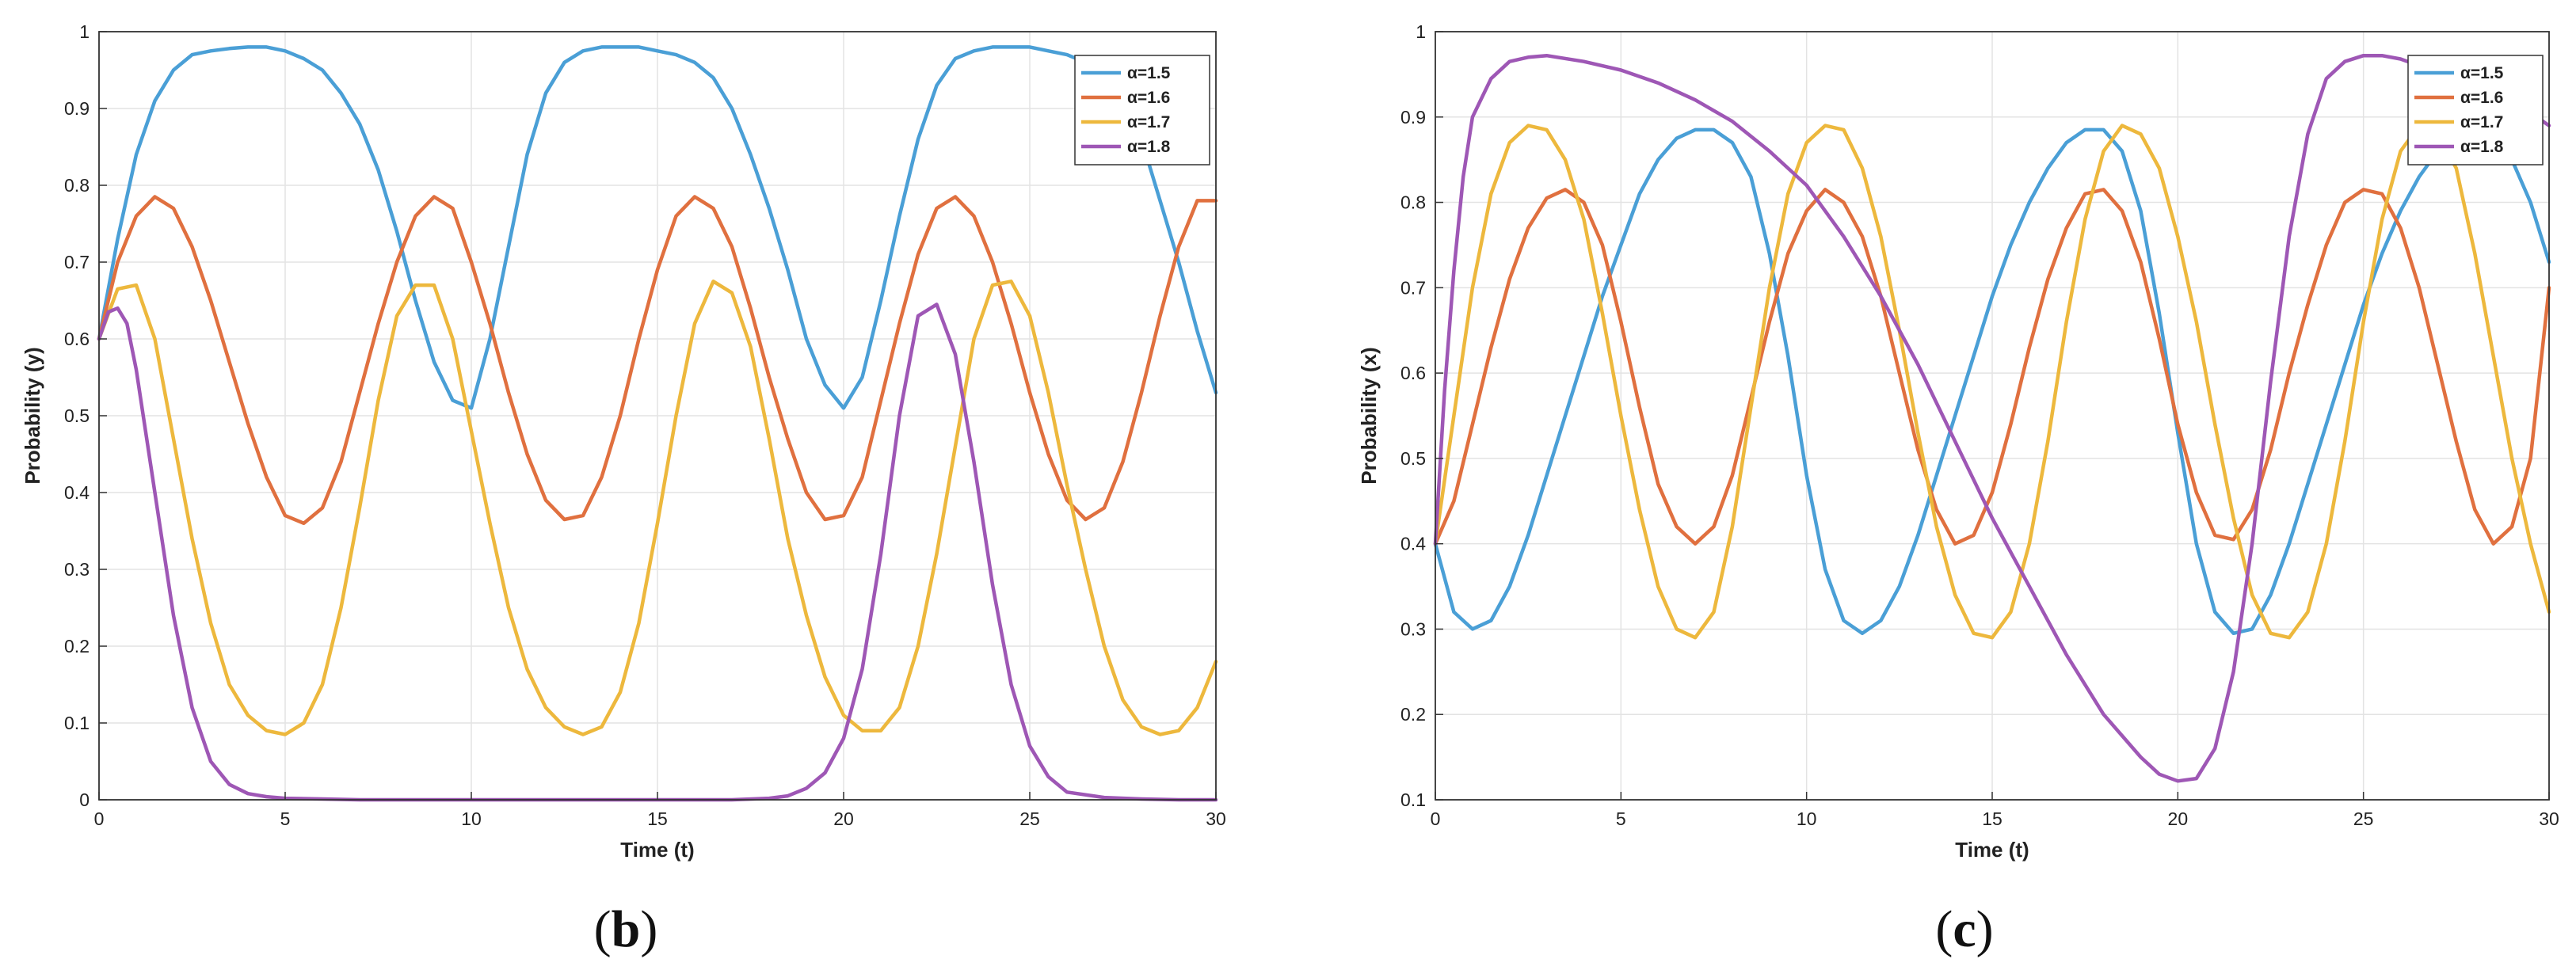 This screenshot has height=974, width=2576. What do you see at coordinates (1369, 415) in the screenshot?
I see `y-axis-label: Probability (x)` at bounding box center [1369, 415].